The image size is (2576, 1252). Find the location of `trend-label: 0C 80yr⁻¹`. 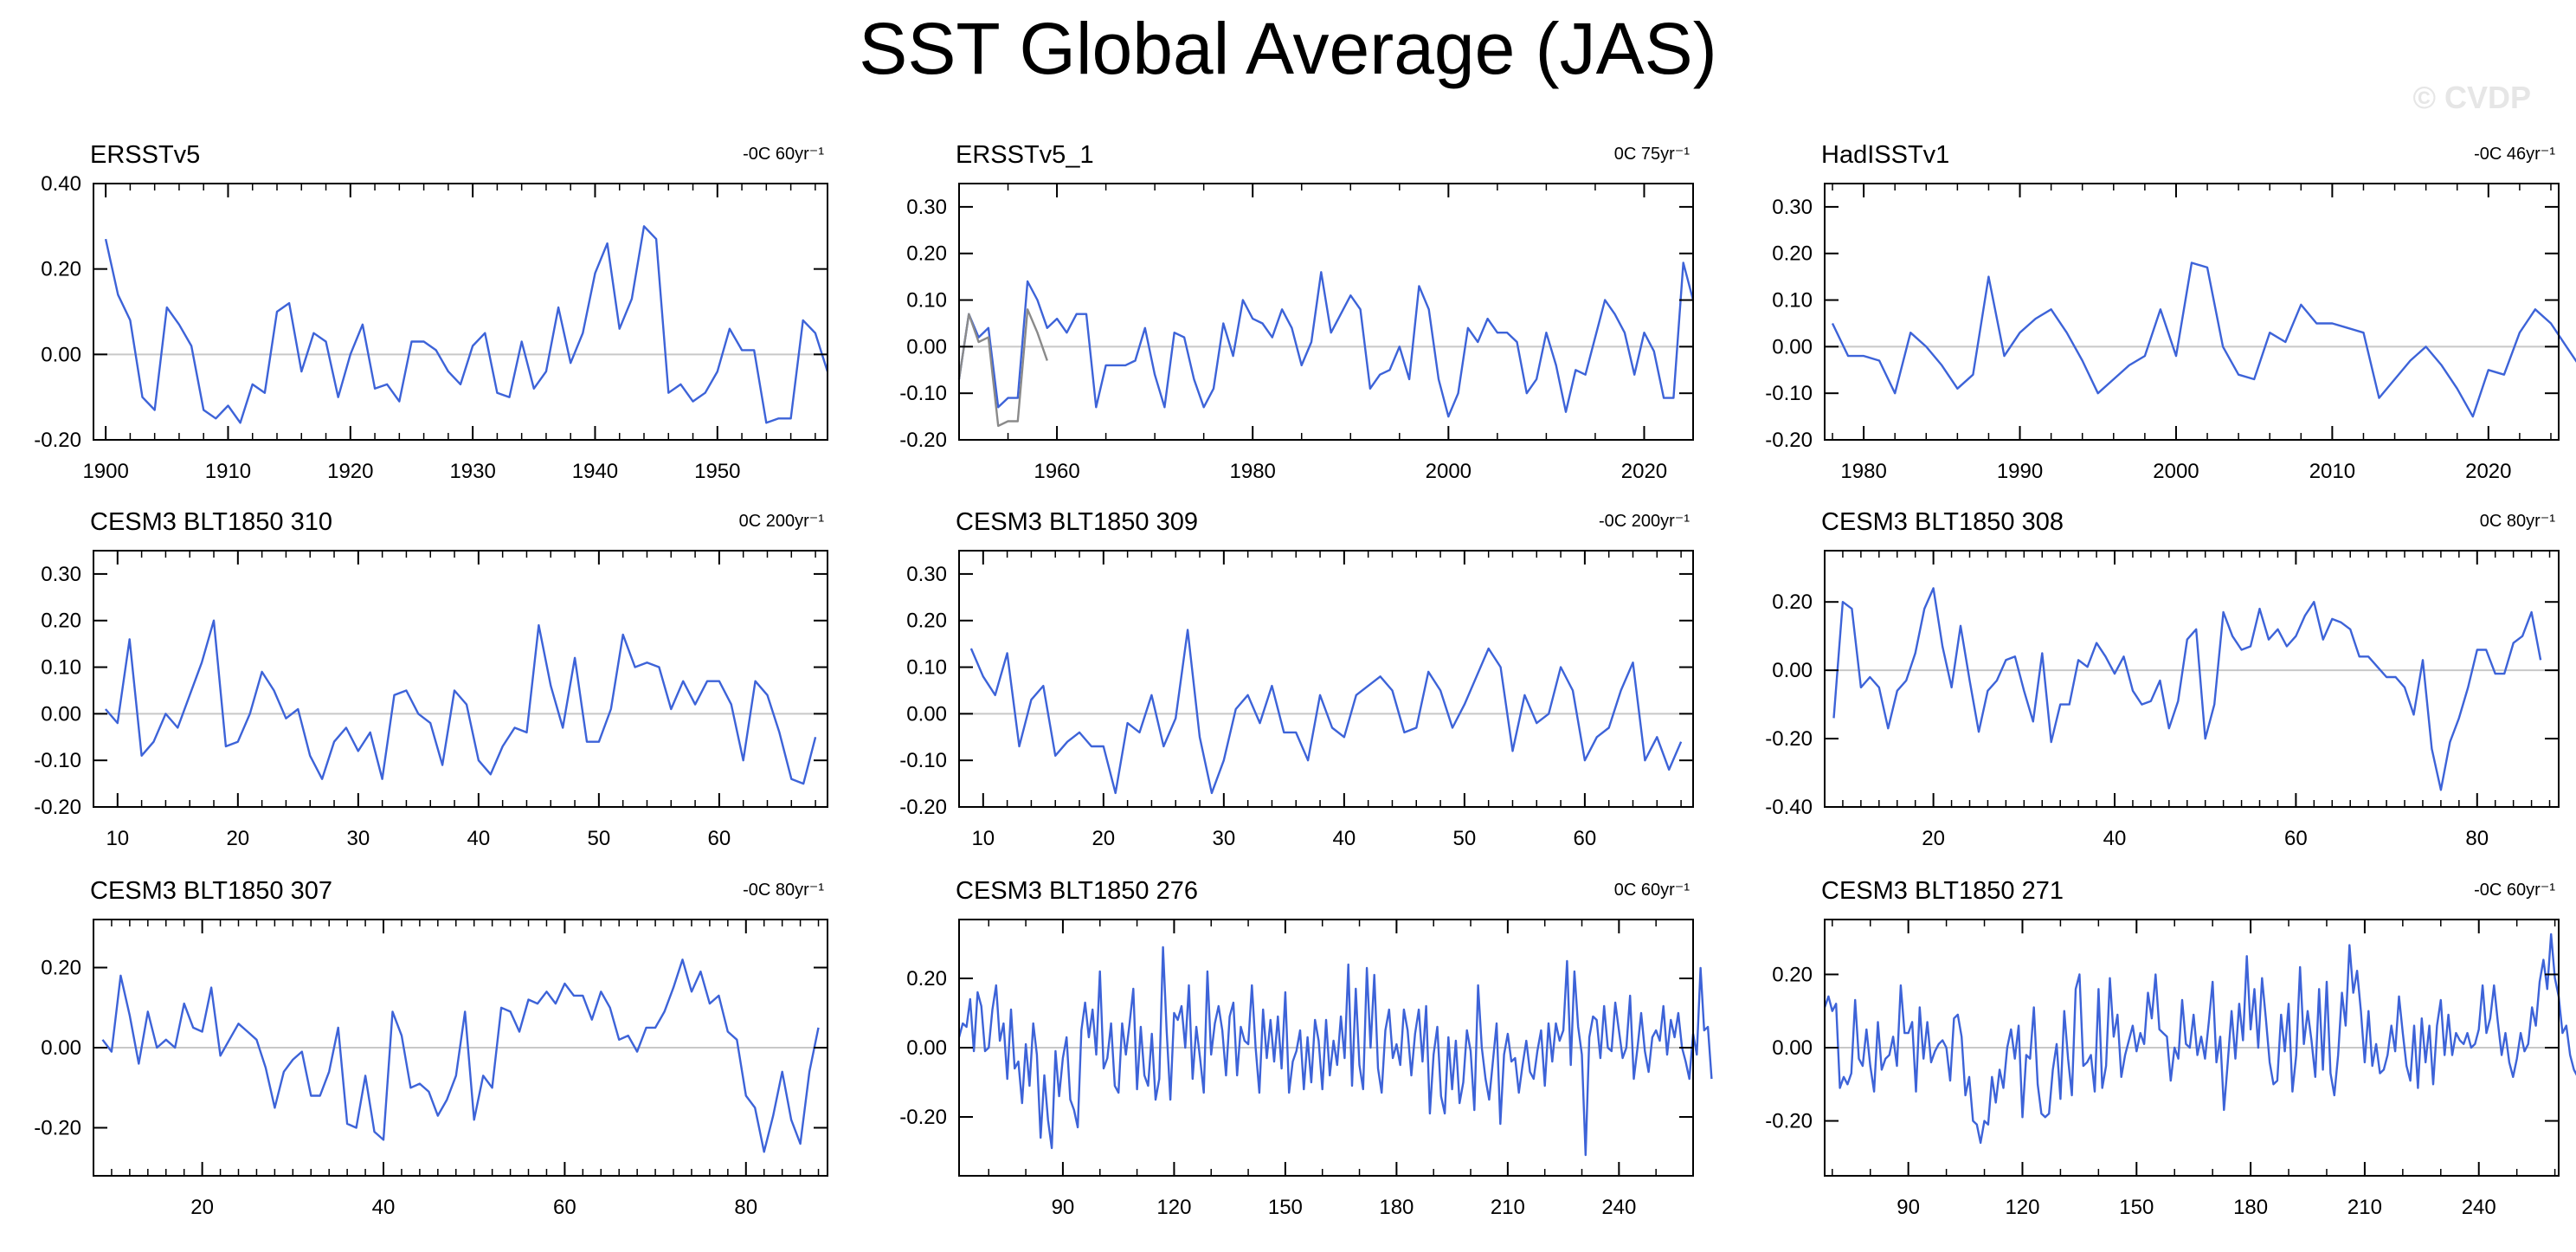

trend-label: 0C 80yr⁻¹ is located at coordinates (2518, 521).